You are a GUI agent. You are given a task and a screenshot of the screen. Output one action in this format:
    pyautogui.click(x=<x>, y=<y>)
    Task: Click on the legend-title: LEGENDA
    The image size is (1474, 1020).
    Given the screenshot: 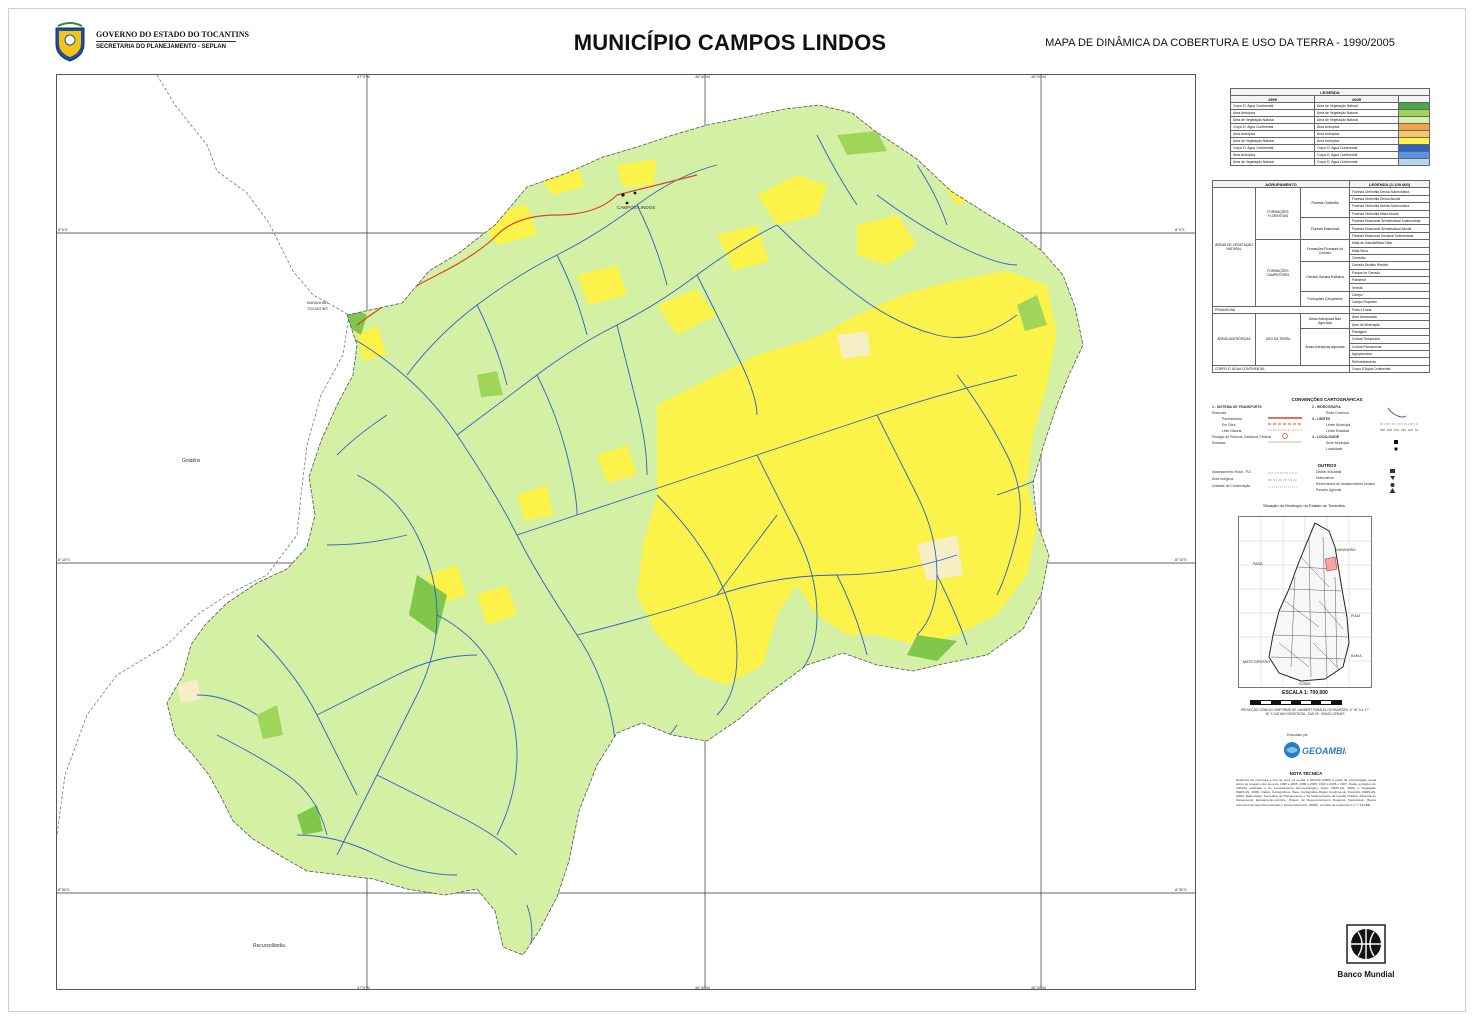 What is the action you would take?
    pyautogui.click(x=1330, y=92)
    